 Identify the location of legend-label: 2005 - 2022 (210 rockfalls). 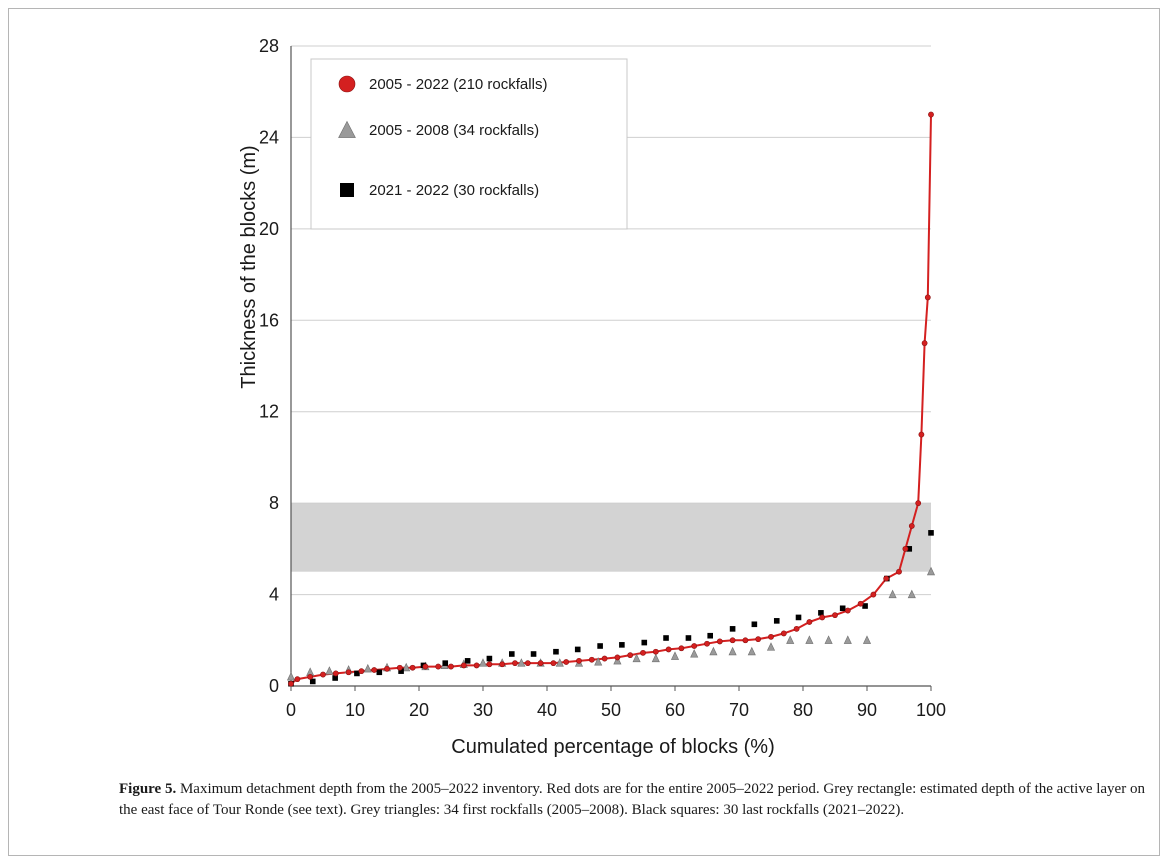
(458, 84).